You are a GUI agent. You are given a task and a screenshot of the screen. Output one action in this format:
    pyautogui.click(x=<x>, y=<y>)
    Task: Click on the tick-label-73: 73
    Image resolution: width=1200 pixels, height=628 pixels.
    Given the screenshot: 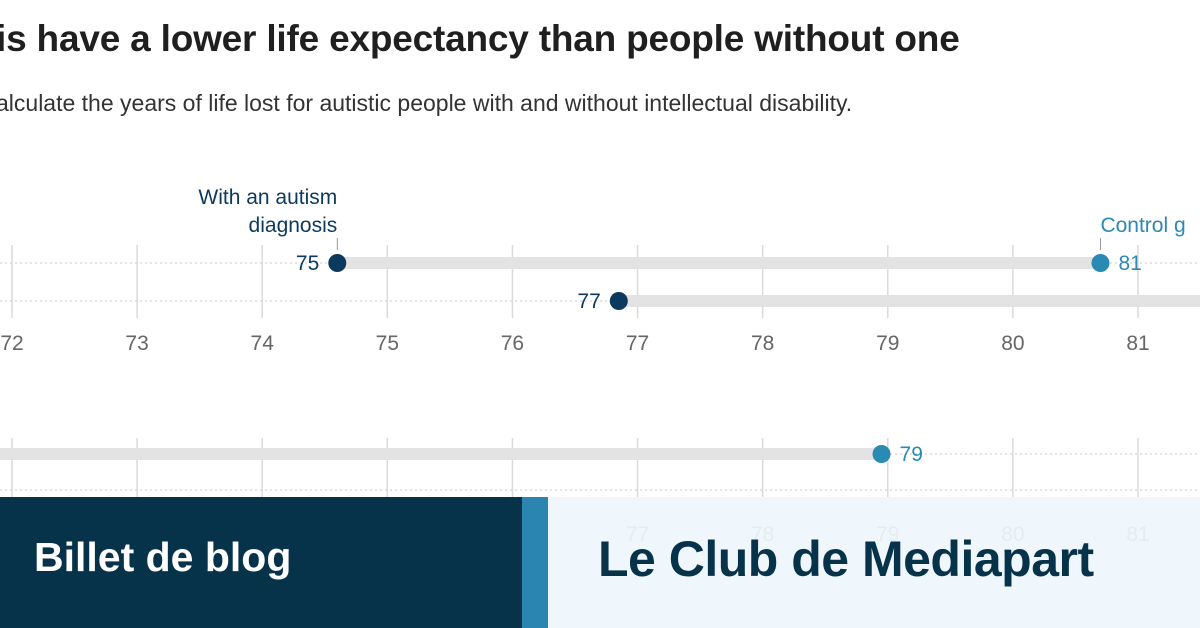 What is the action you would take?
    pyautogui.click(x=136, y=343)
    